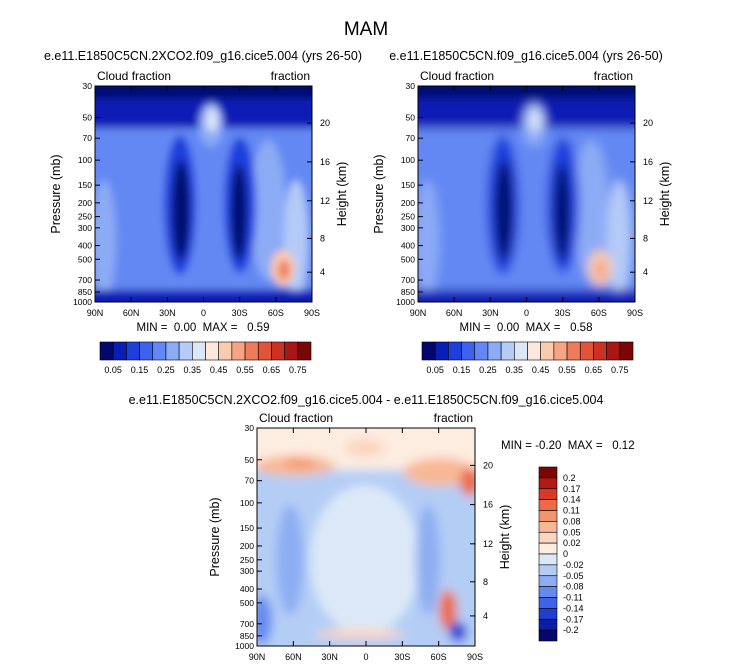 The image size is (733, 668). I want to click on page-title: MAM, so click(366, 29).